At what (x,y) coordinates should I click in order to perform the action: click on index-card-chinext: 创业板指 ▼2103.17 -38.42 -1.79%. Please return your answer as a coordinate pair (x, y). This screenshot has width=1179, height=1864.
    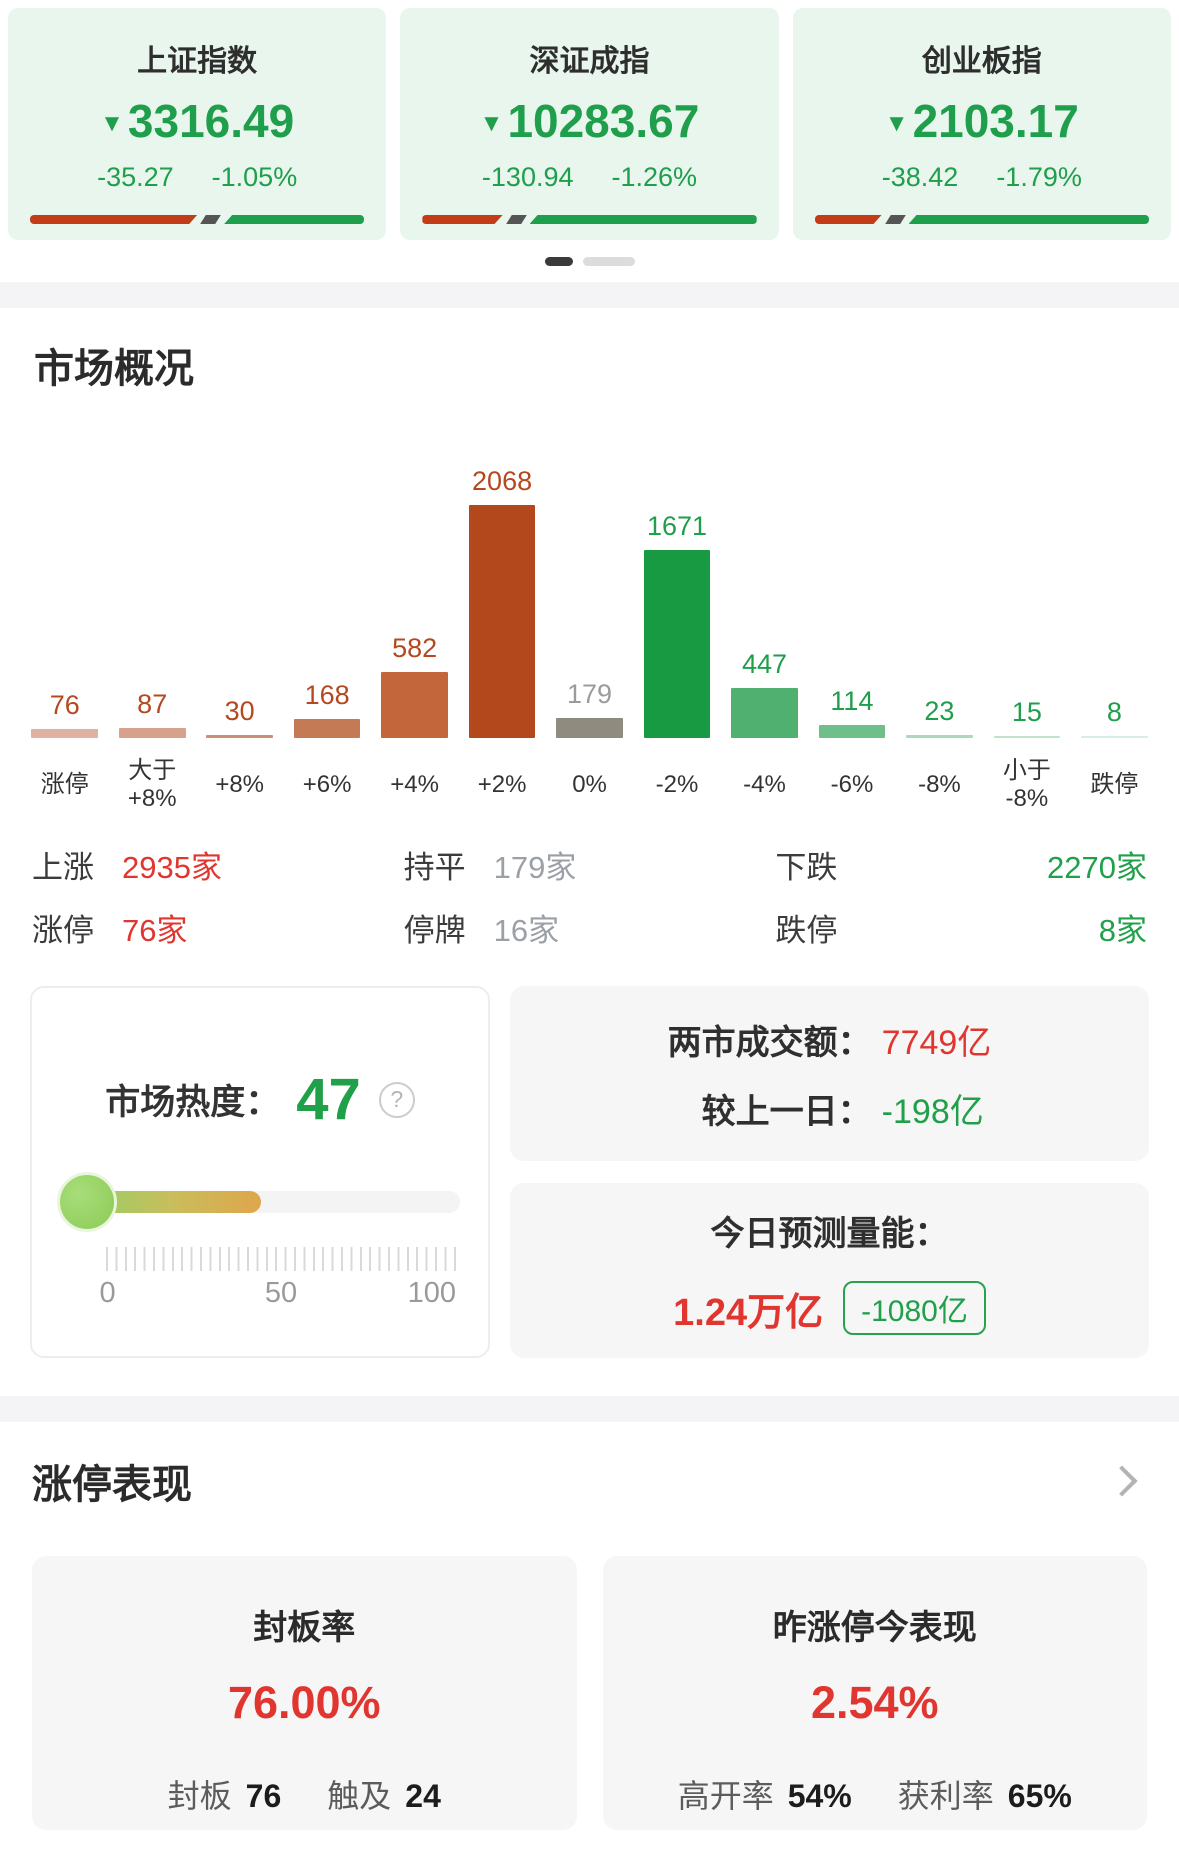
    Looking at the image, I should click on (981, 124).